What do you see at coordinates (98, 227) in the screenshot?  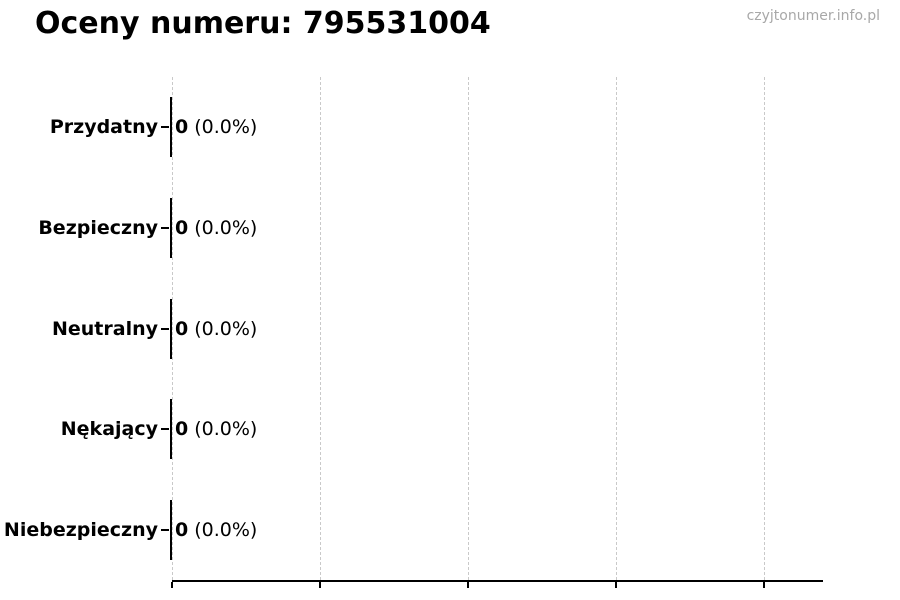 I see `category-label: Bezpieczny` at bounding box center [98, 227].